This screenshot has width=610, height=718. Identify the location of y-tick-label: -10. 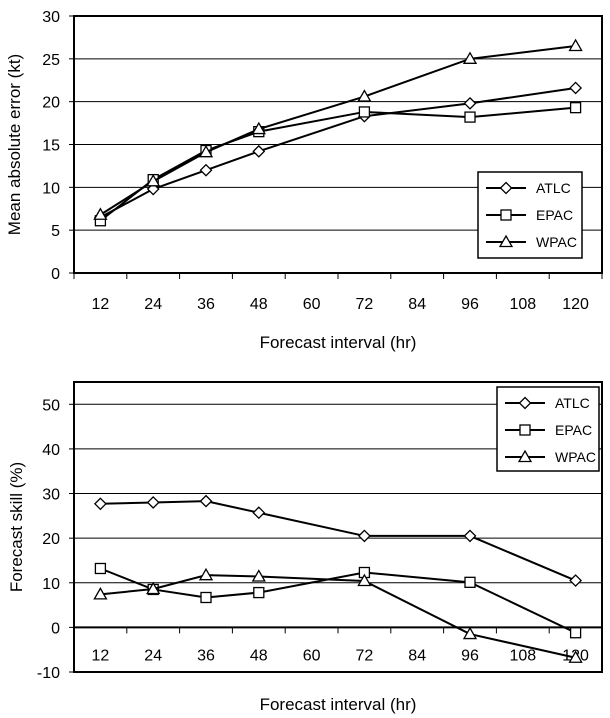
(48, 673).